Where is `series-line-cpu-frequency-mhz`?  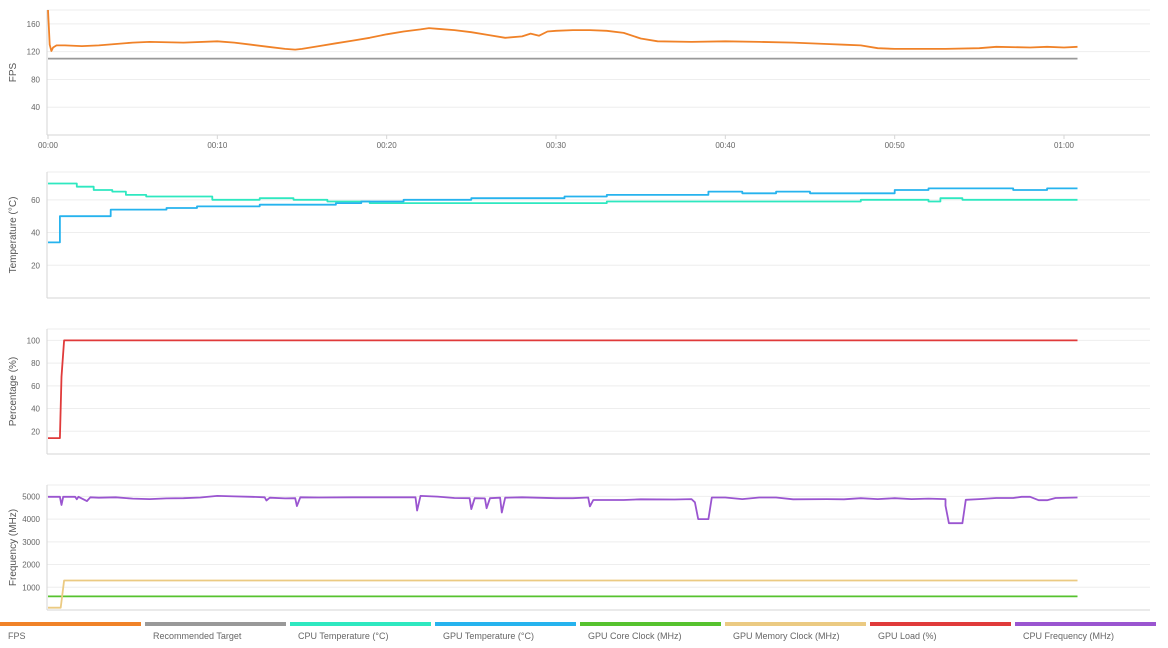
series-line-cpu-frequency-mhz is located at coordinates (563, 510).